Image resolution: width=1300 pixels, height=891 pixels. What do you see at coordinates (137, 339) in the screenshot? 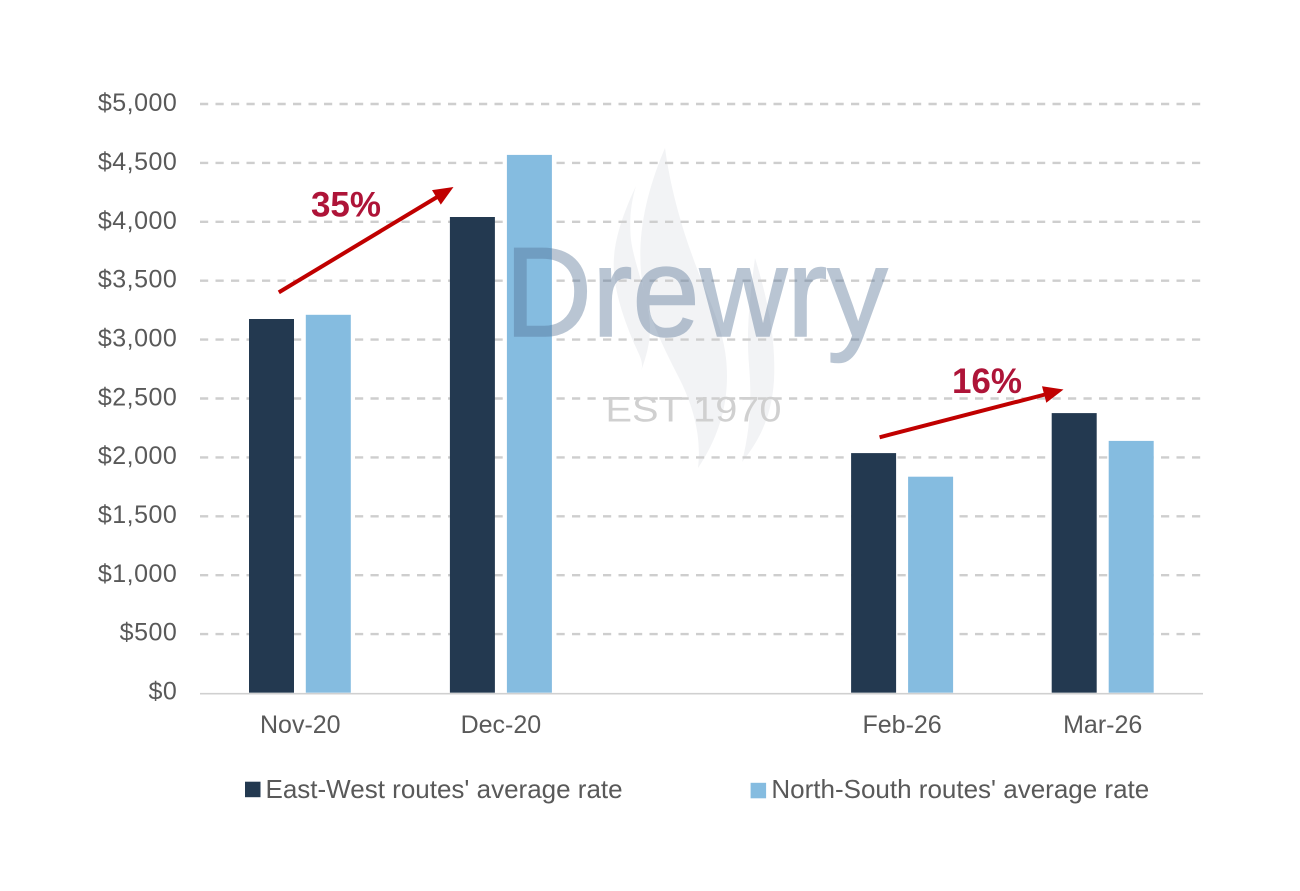
I see `svg-text: $3,000` at bounding box center [137, 339].